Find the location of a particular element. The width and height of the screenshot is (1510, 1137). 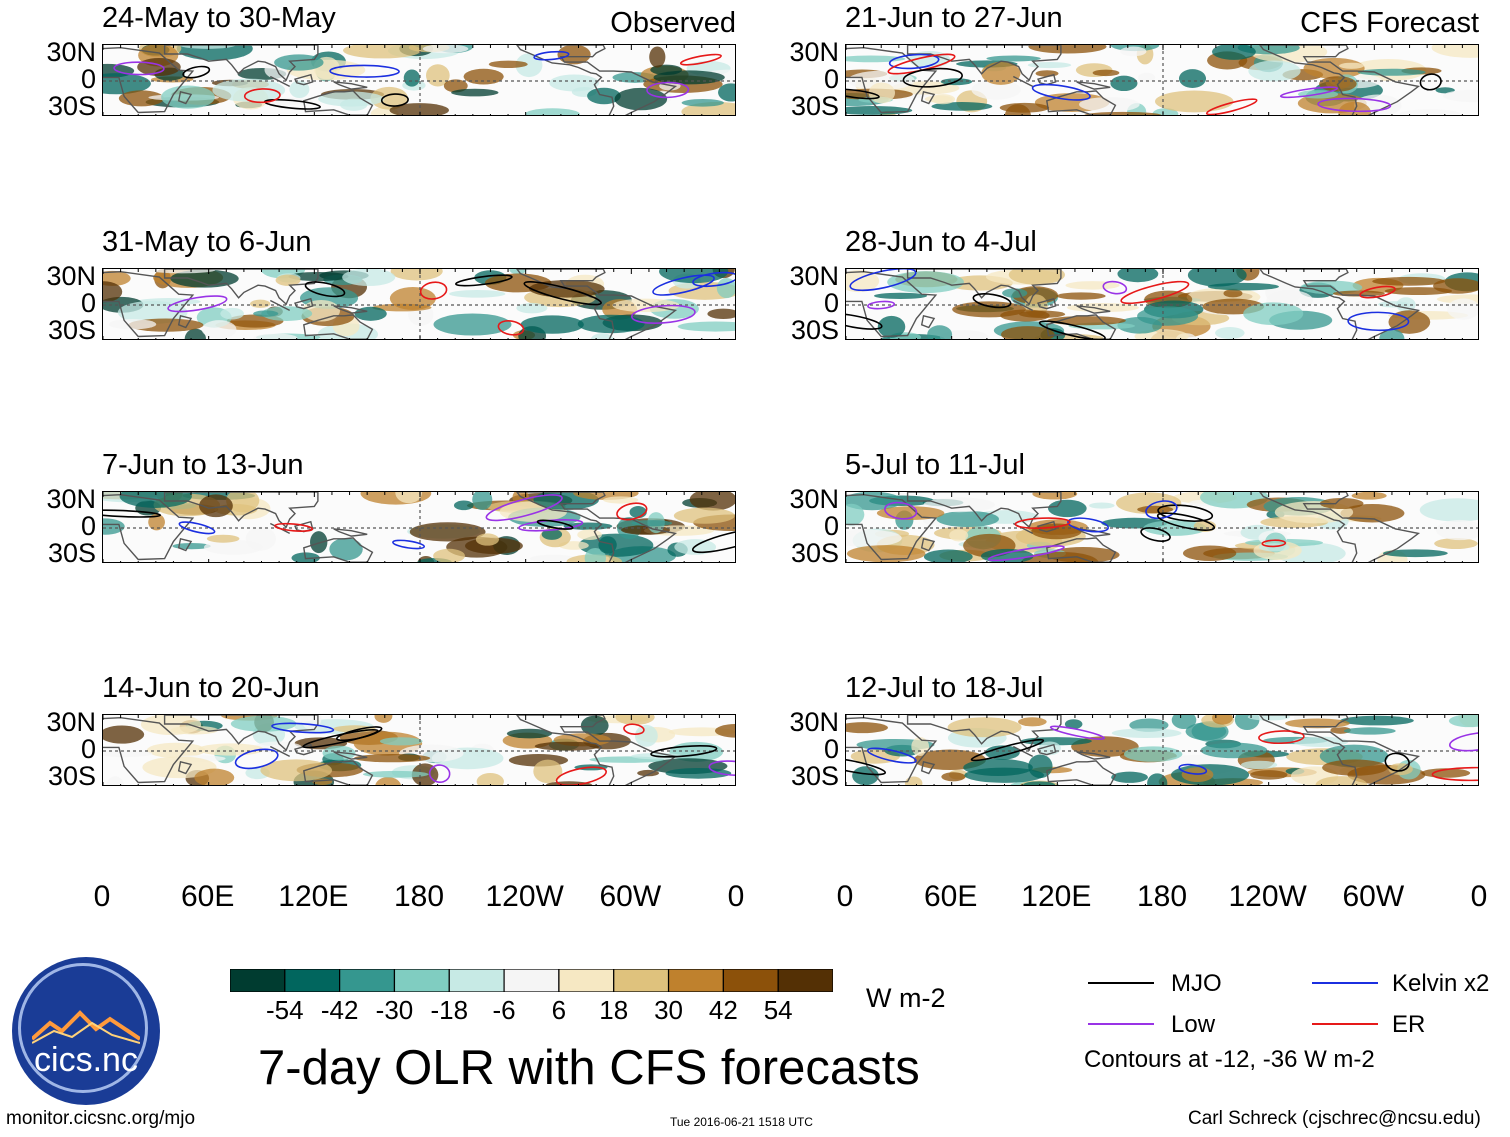

panel-column-label: CFS Forecast is located at coordinates (1389, 23).